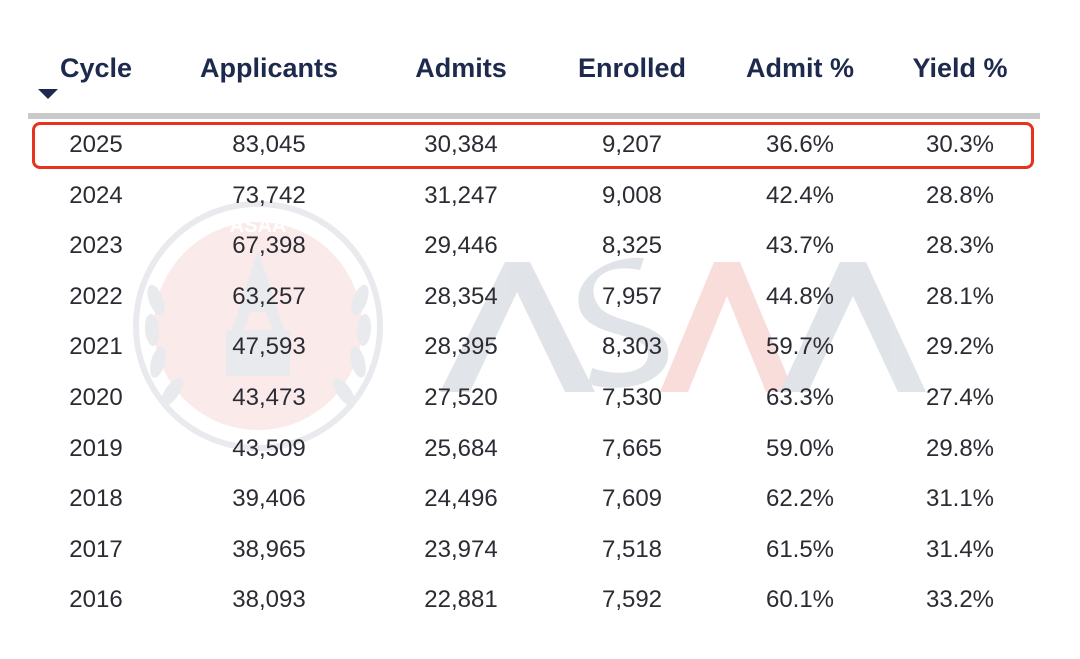 The height and width of the screenshot is (659, 1080). What do you see at coordinates (800, 397) in the screenshot?
I see `cell-admit-pct: 63.3%` at bounding box center [800, 397].